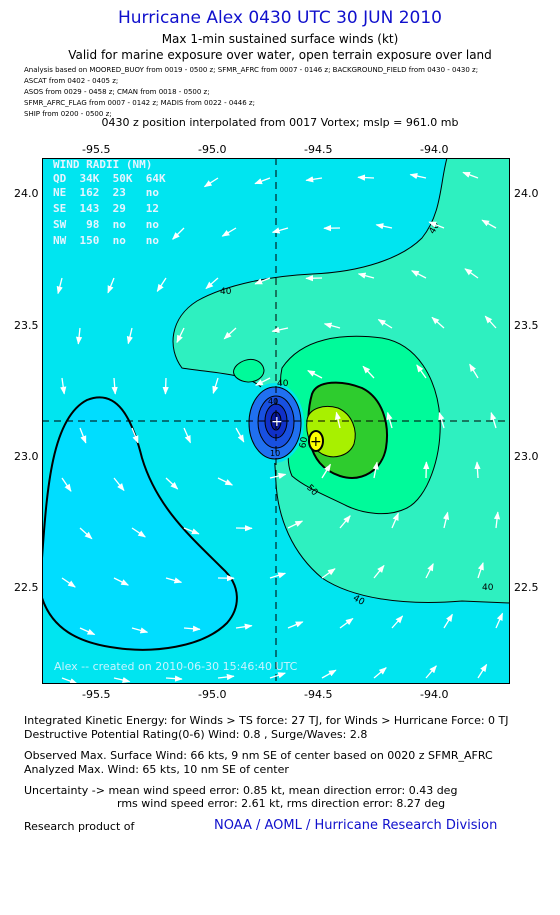  Describe the element at coordinates (140, 523) in the screenshot. I see `wind-contour-fill` at that location.